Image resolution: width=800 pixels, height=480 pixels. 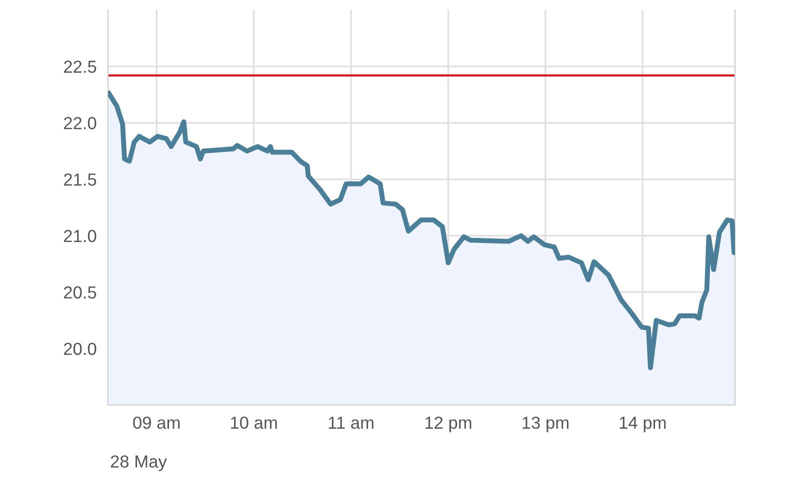 I want to click on y-tick-label: 21.5, so click(x=80, y=179).